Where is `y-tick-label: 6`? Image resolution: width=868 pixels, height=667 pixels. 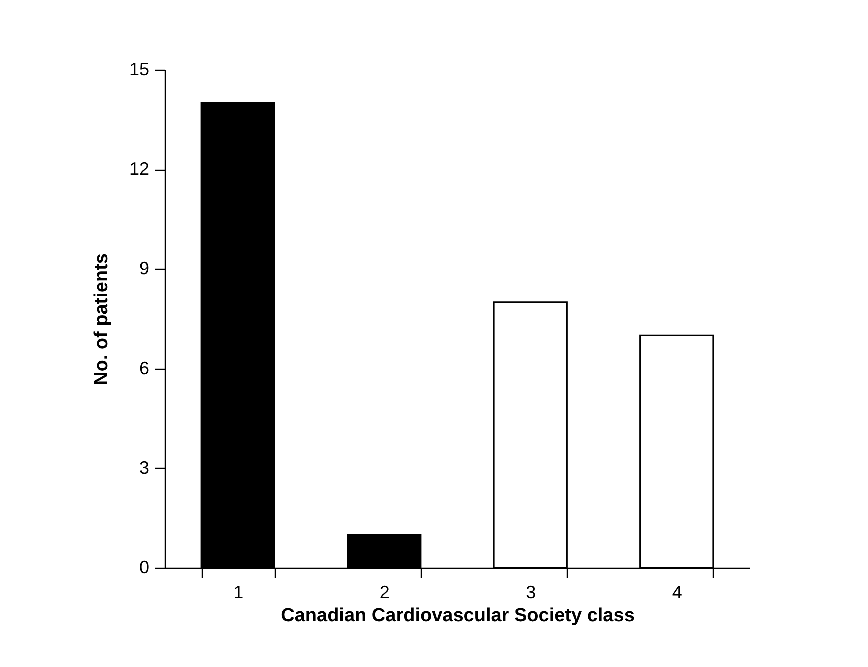
y-tick-label: 6 is located at coordinates (144, 368).